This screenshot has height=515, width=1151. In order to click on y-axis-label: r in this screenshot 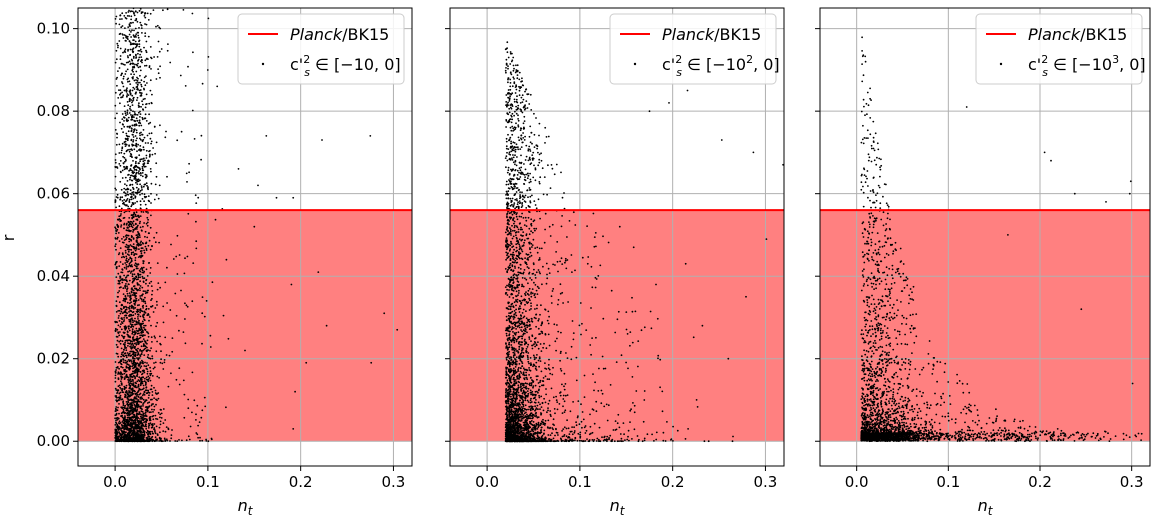, I will do `click(9, 237)`.